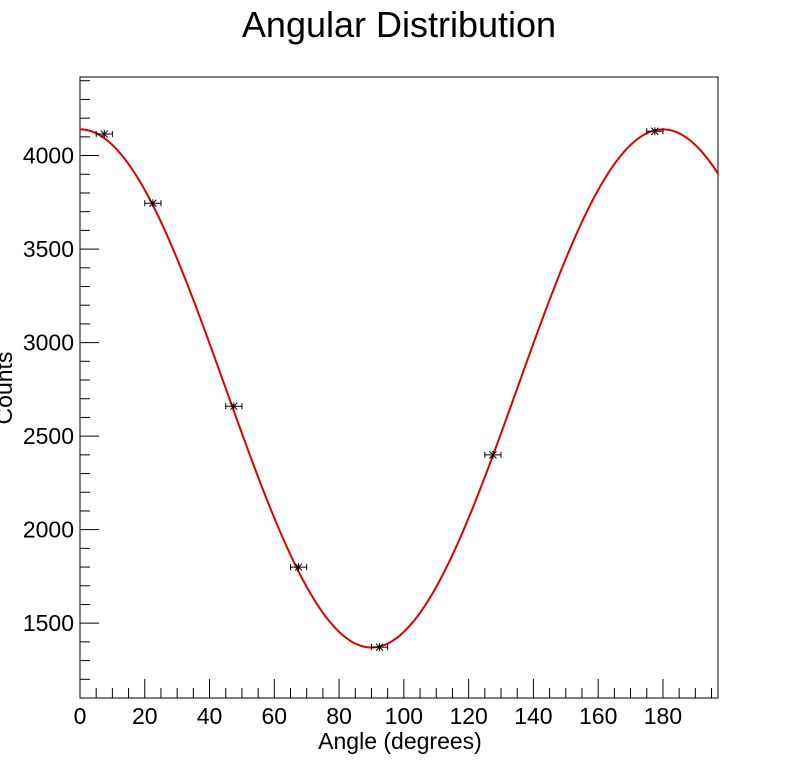 Image resolution: width=798 pixels, height=776 pixels. I want to click on x-tick-label: 100, so click(404, 716).